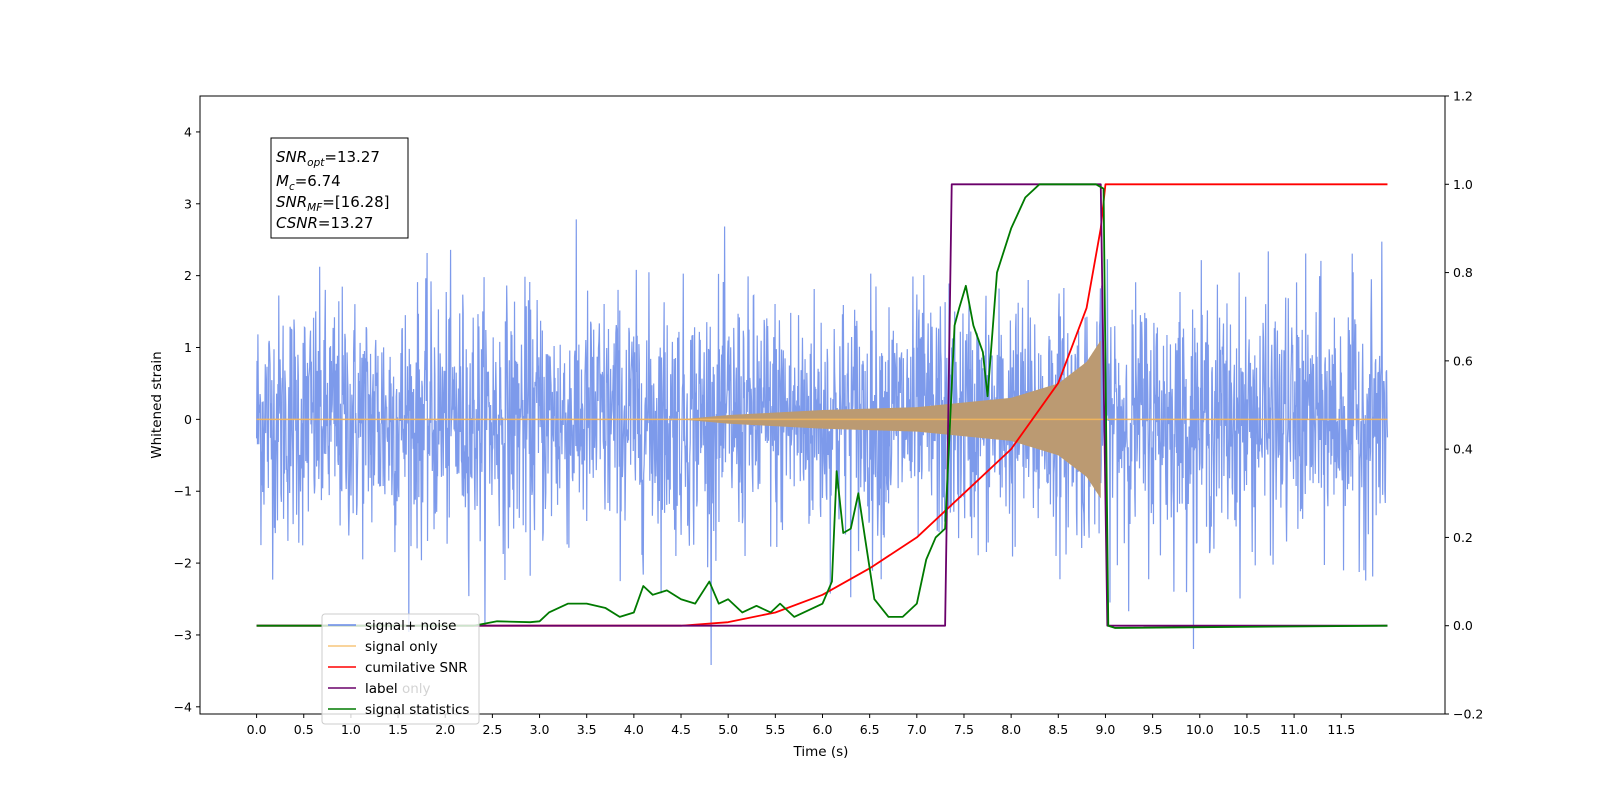 The width and height of the screenshot is (1600, 800). What do you see at coordinates (183, 563) in the screenshot?
I see `y-tick-label: −2` at bounding box center [183, 563].